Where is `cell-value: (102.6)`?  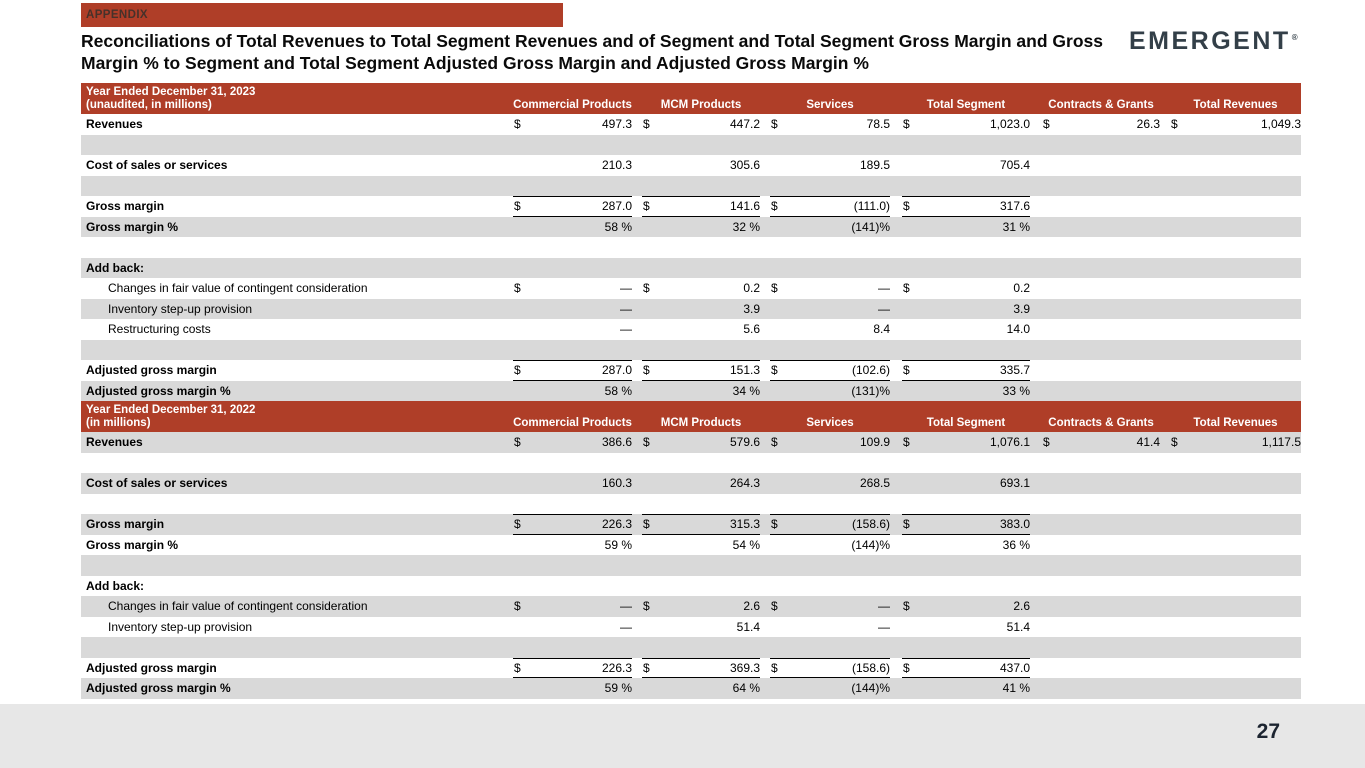 cell-value: (102.6) is located at coordinates (842, 370).